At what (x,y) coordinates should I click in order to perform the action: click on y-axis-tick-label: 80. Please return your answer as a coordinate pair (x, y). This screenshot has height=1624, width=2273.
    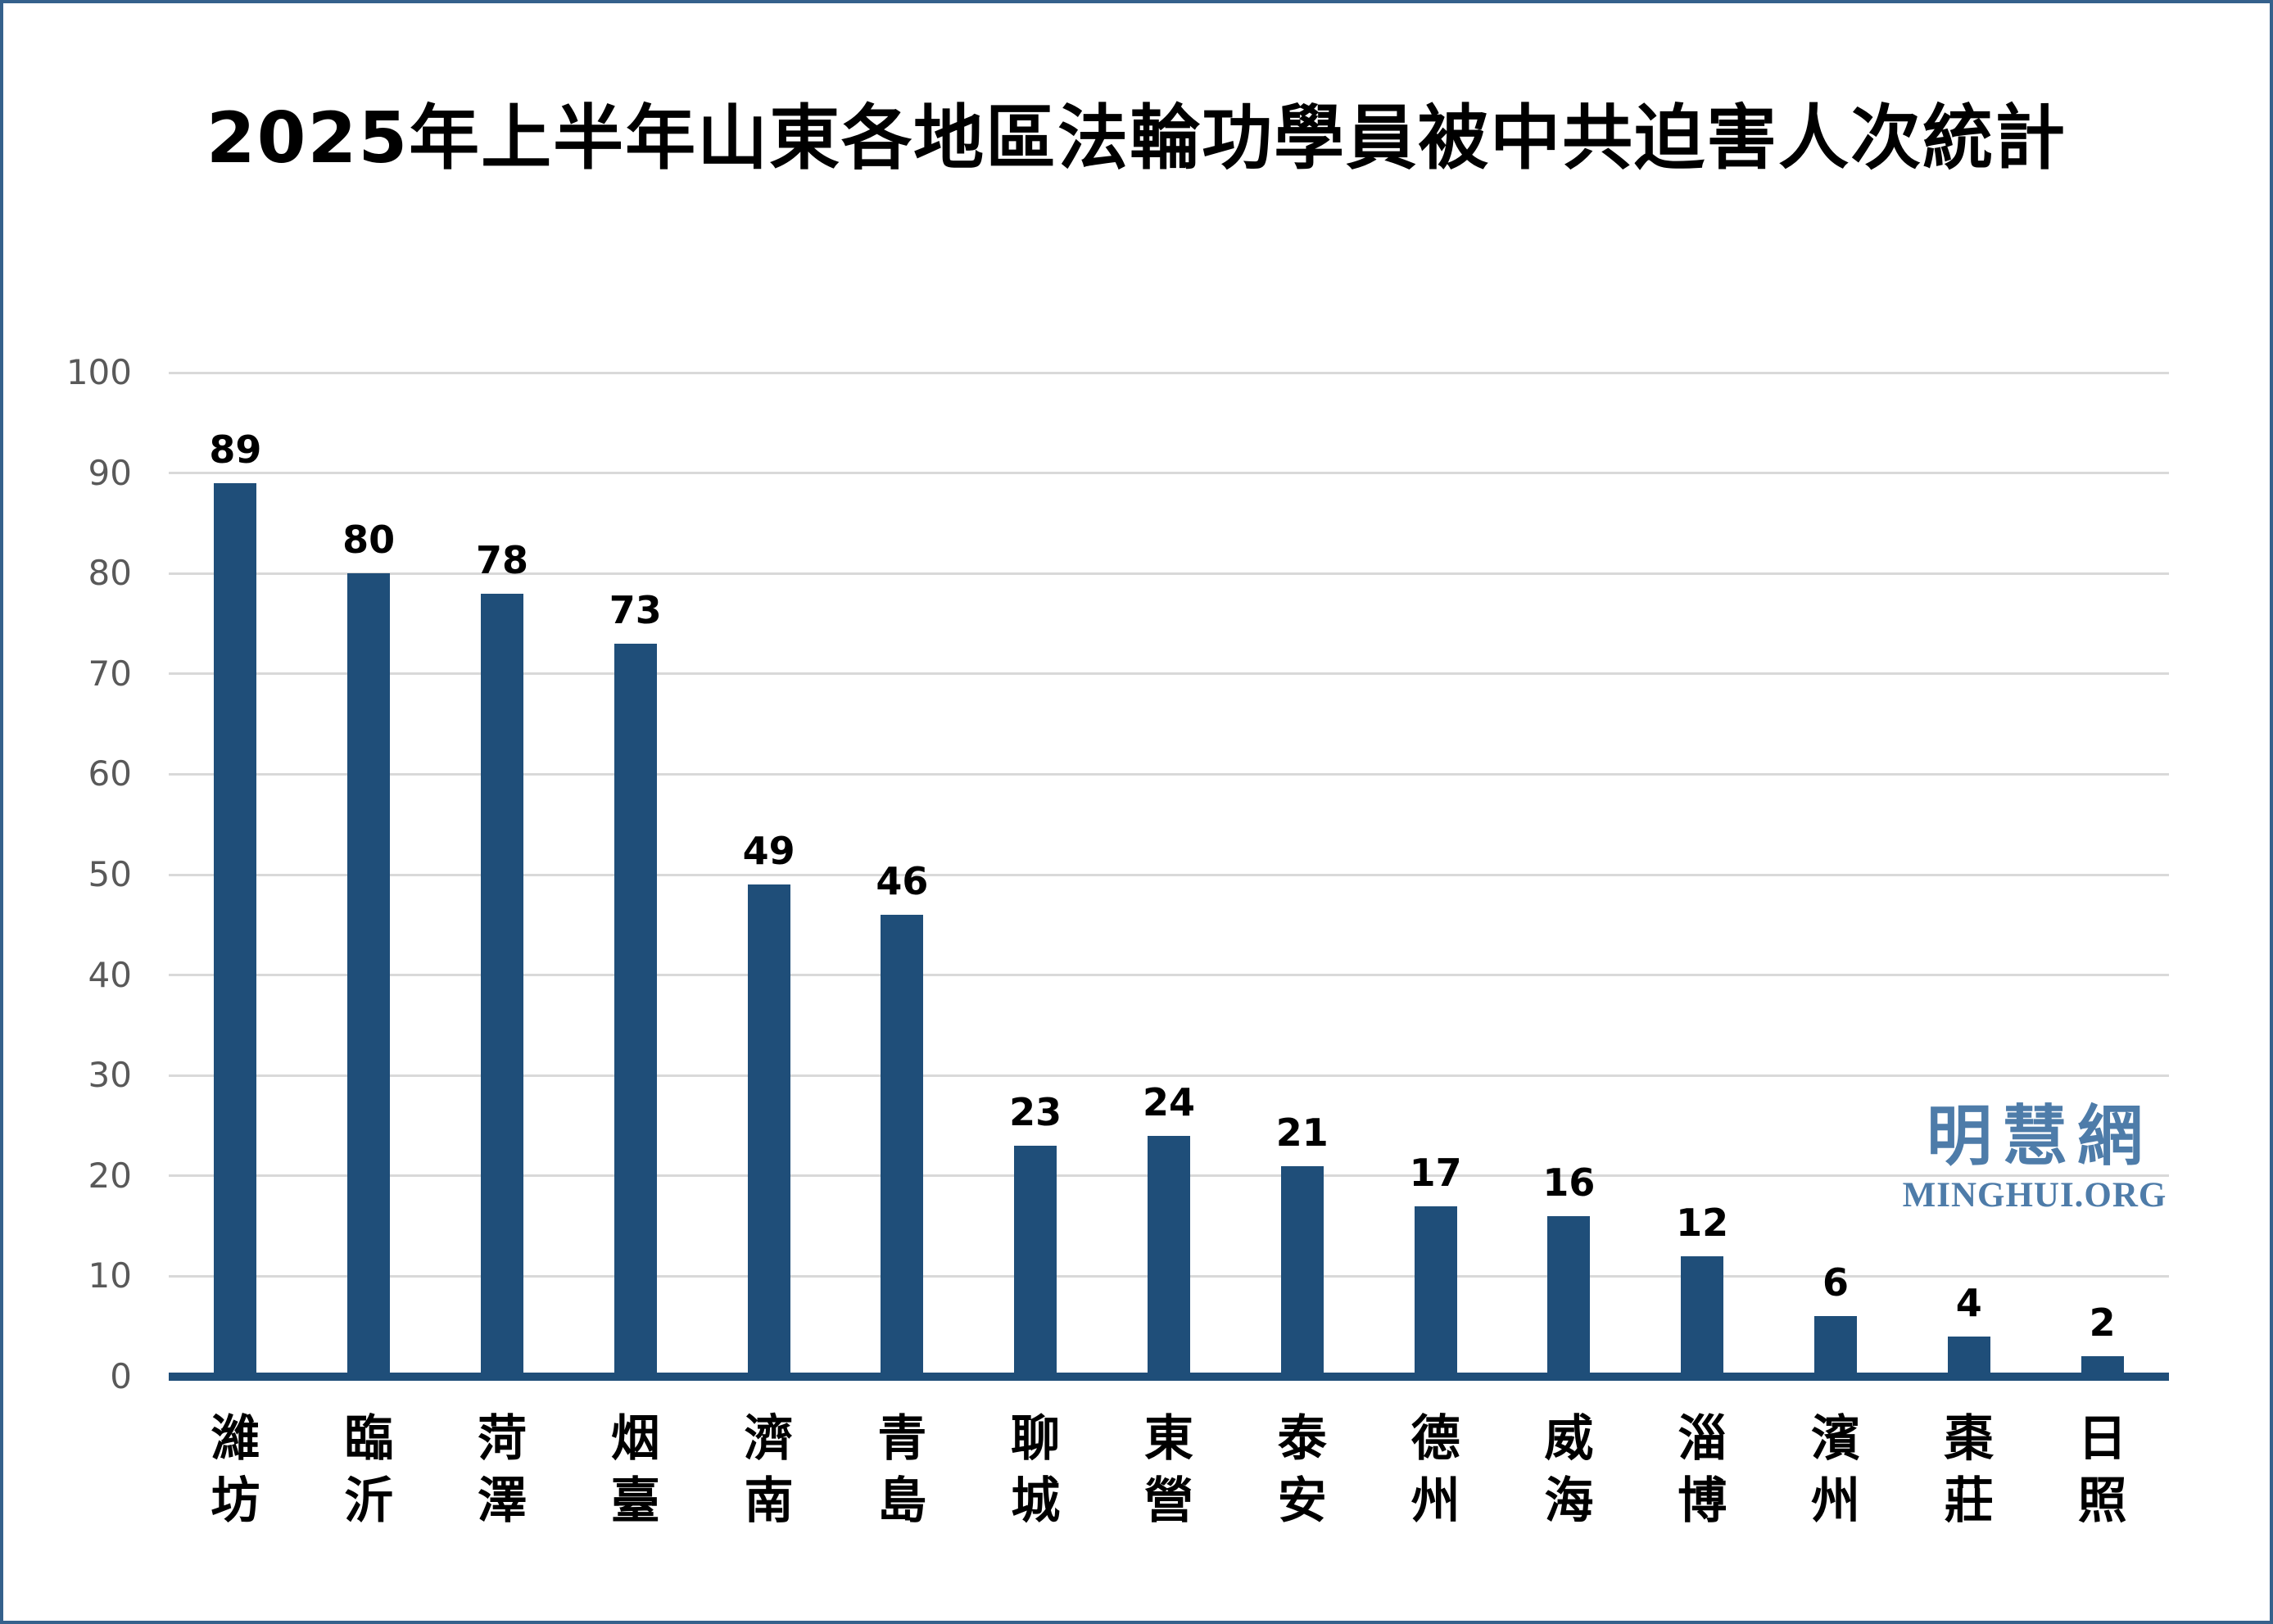
    Looking at the image, I should click on (110, 573).